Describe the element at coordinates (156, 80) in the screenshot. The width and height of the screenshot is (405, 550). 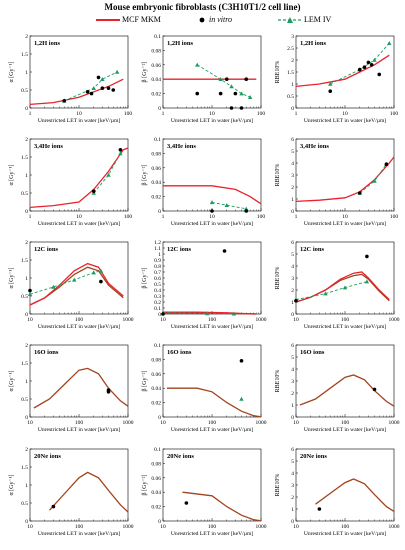
I see `panel-0-1-ytick-label: 0.04` at that location.